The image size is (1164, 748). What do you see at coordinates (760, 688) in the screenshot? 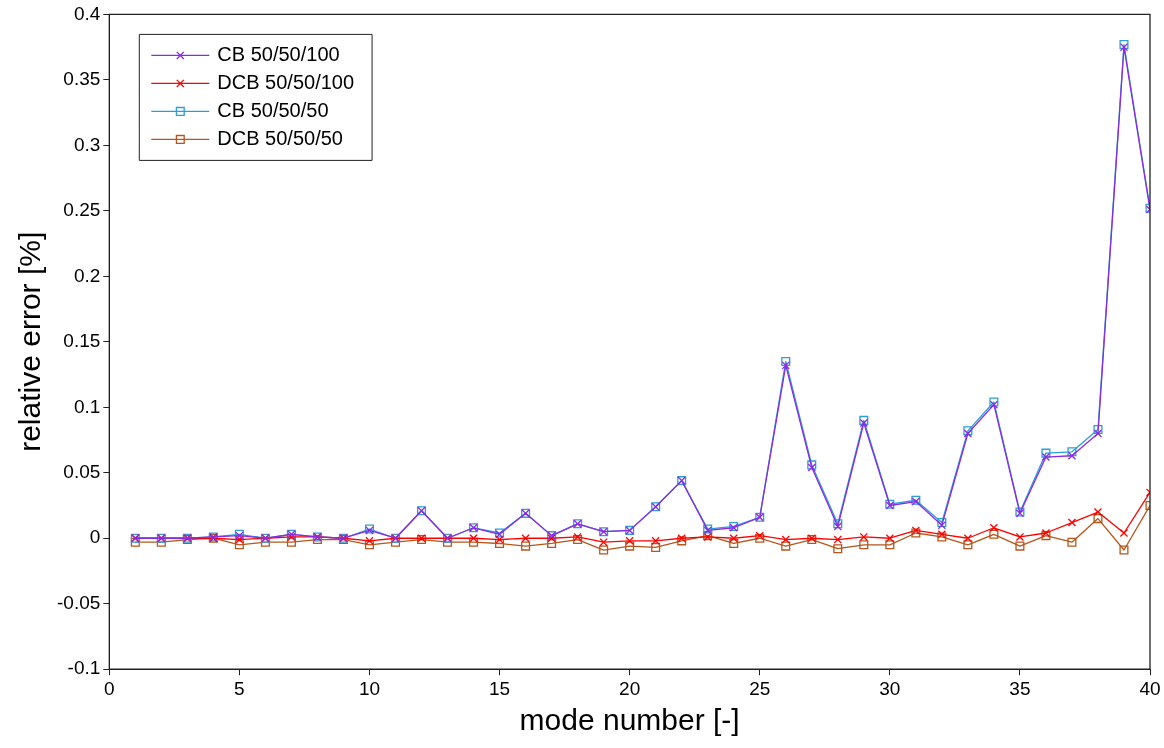
I see `x-tick-label: 25` at bounding box center [760, 688].